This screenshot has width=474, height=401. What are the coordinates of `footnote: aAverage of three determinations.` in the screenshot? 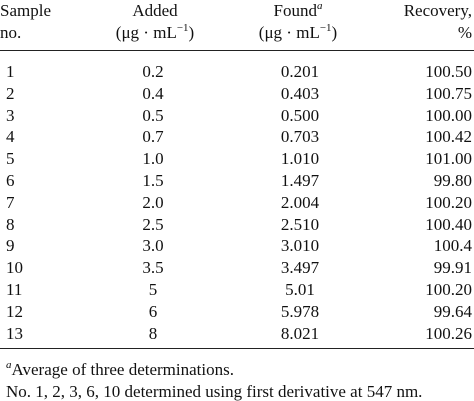 It's located at (120, 370).